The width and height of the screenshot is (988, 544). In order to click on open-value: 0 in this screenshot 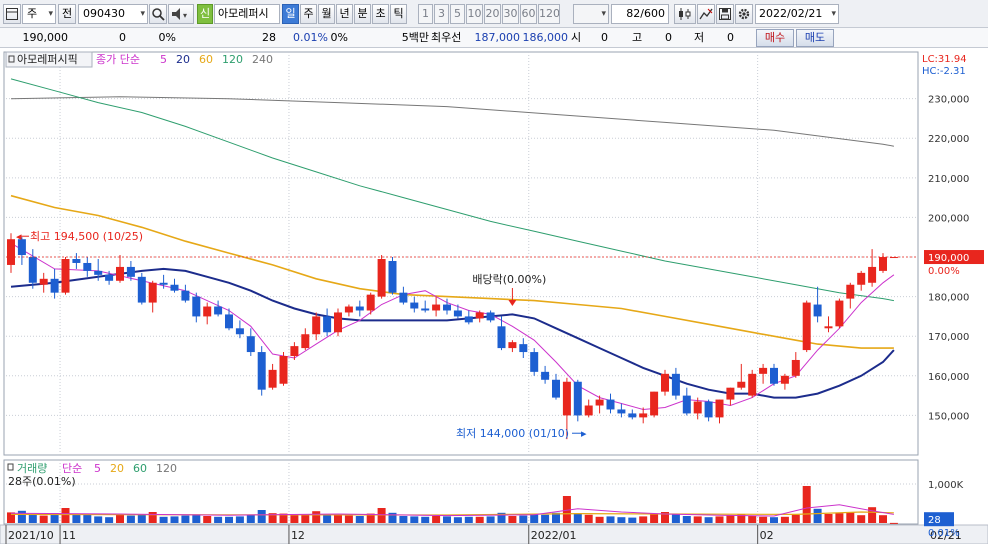, I will do `click(604, 37)`.